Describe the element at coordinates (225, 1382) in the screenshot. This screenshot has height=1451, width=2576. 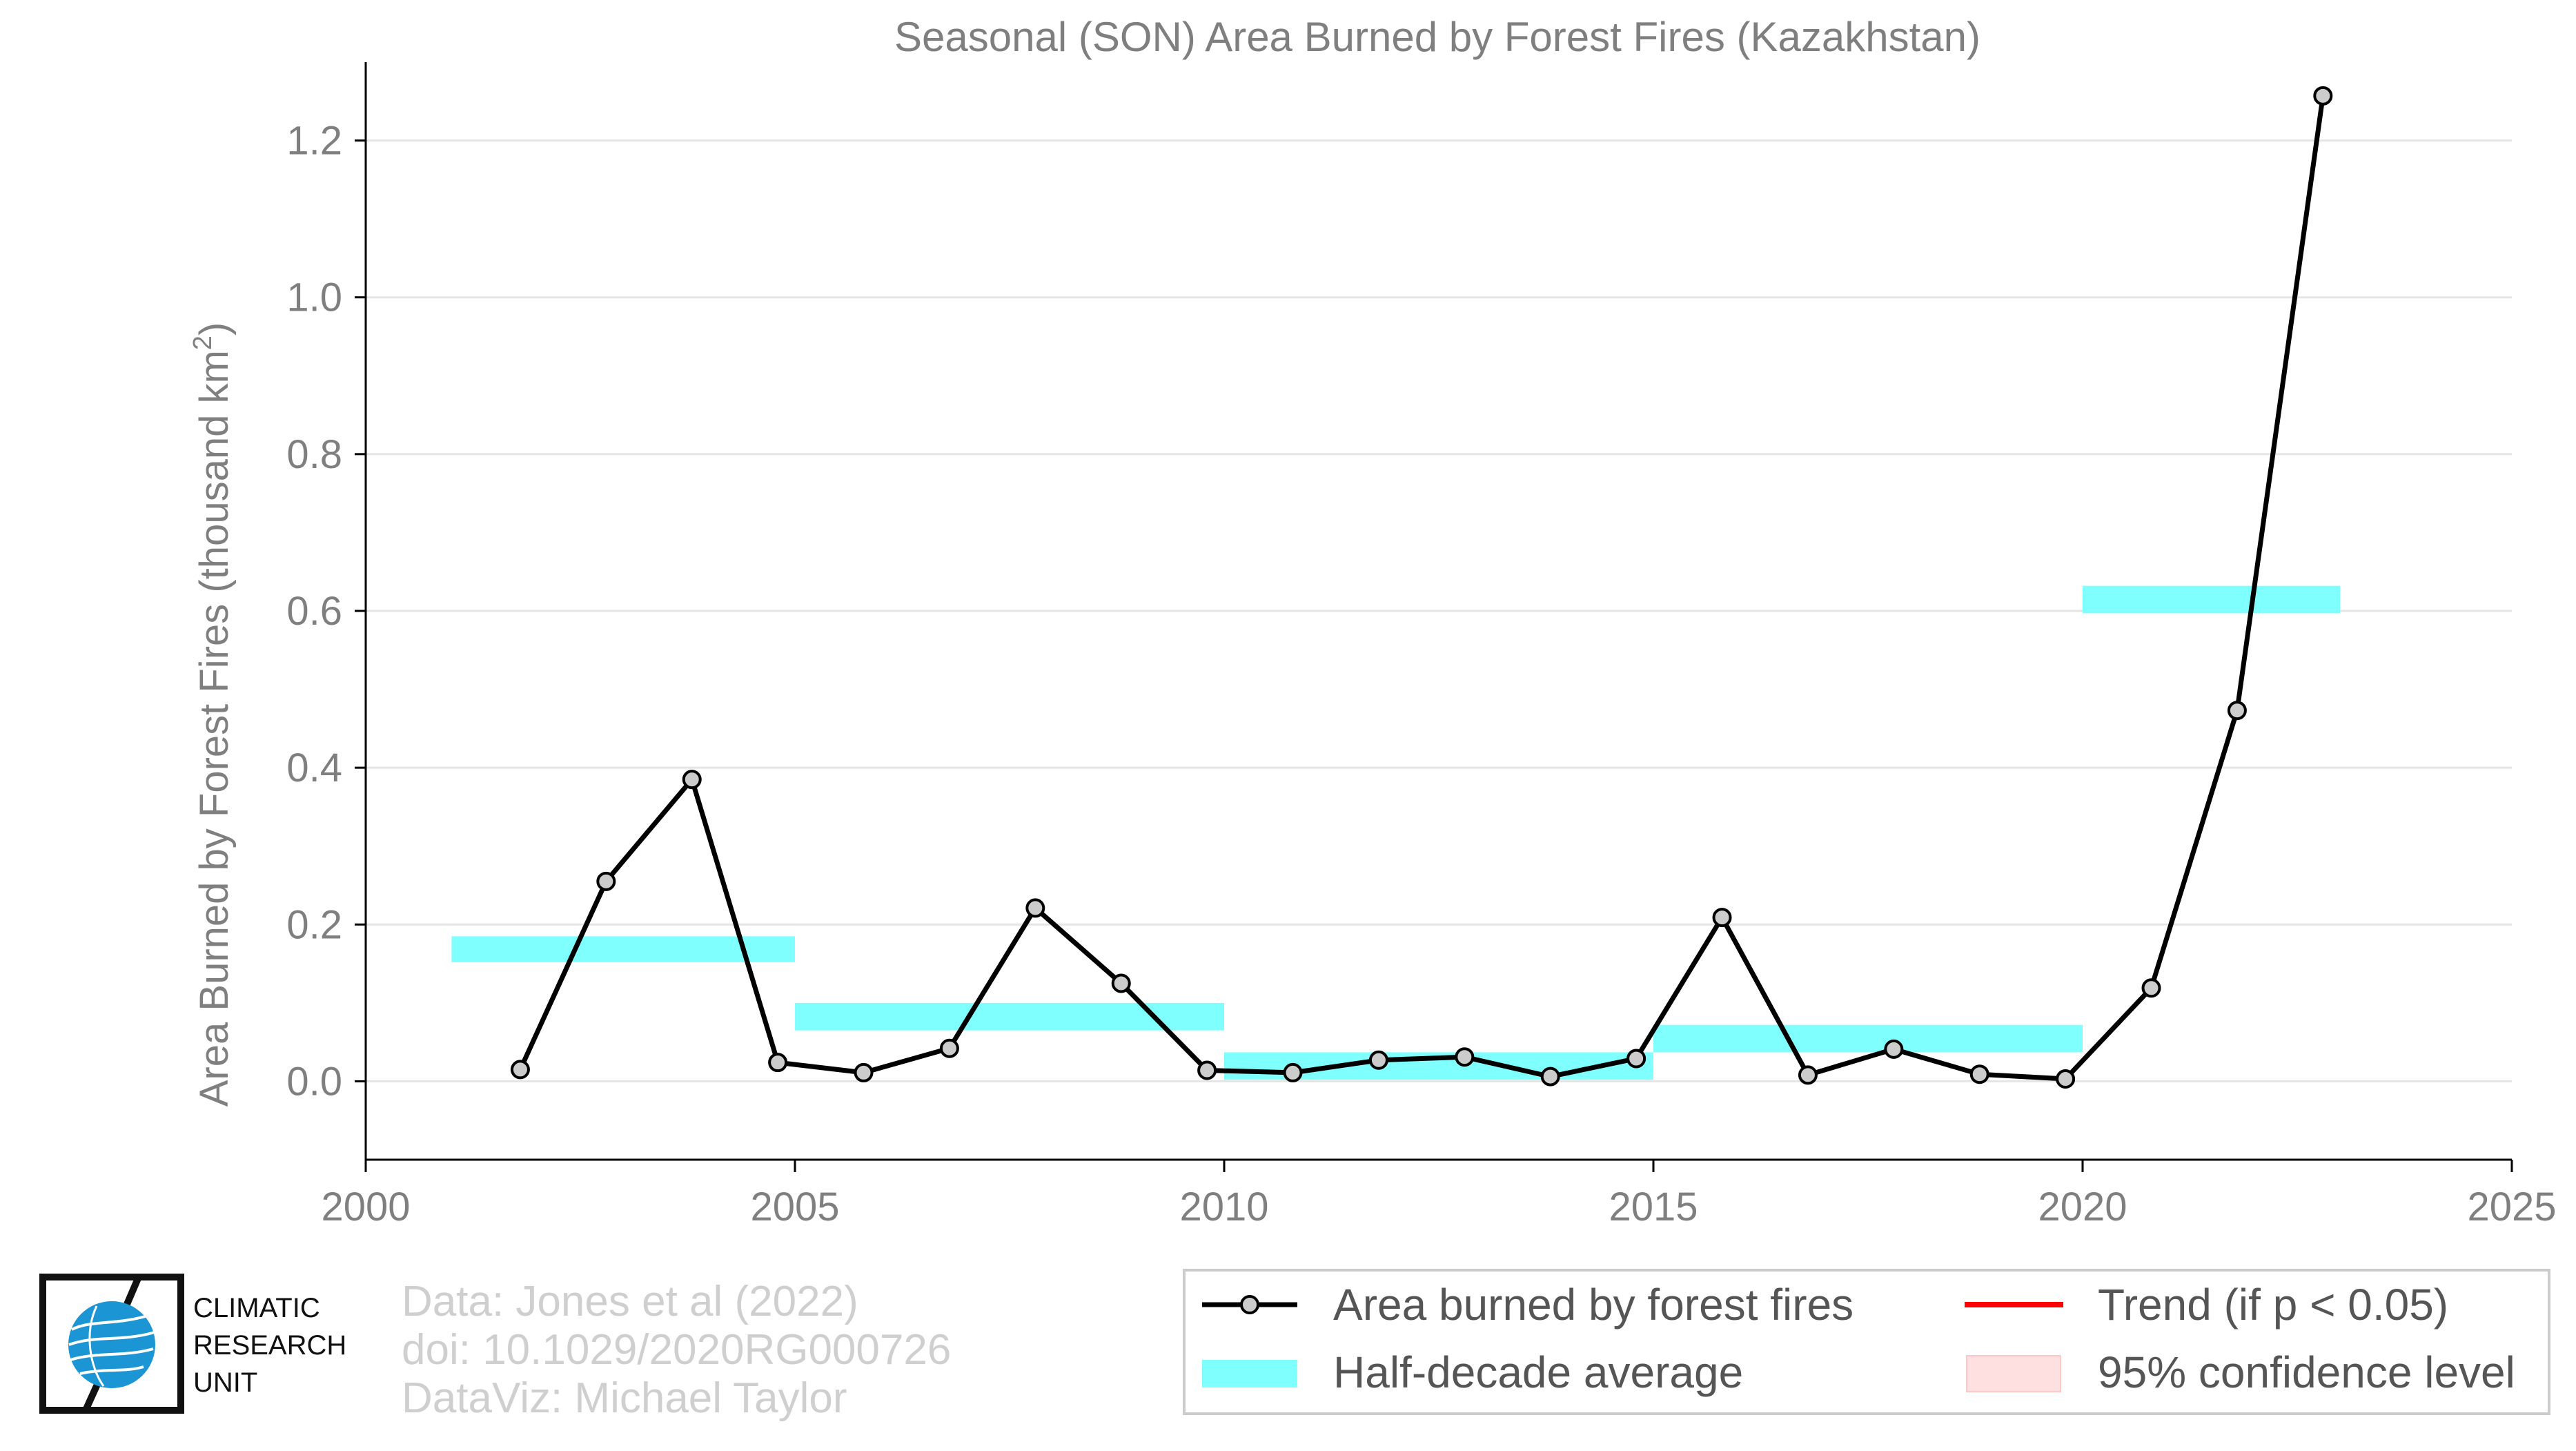
I see `logo-line-3: UNIT` at that location.